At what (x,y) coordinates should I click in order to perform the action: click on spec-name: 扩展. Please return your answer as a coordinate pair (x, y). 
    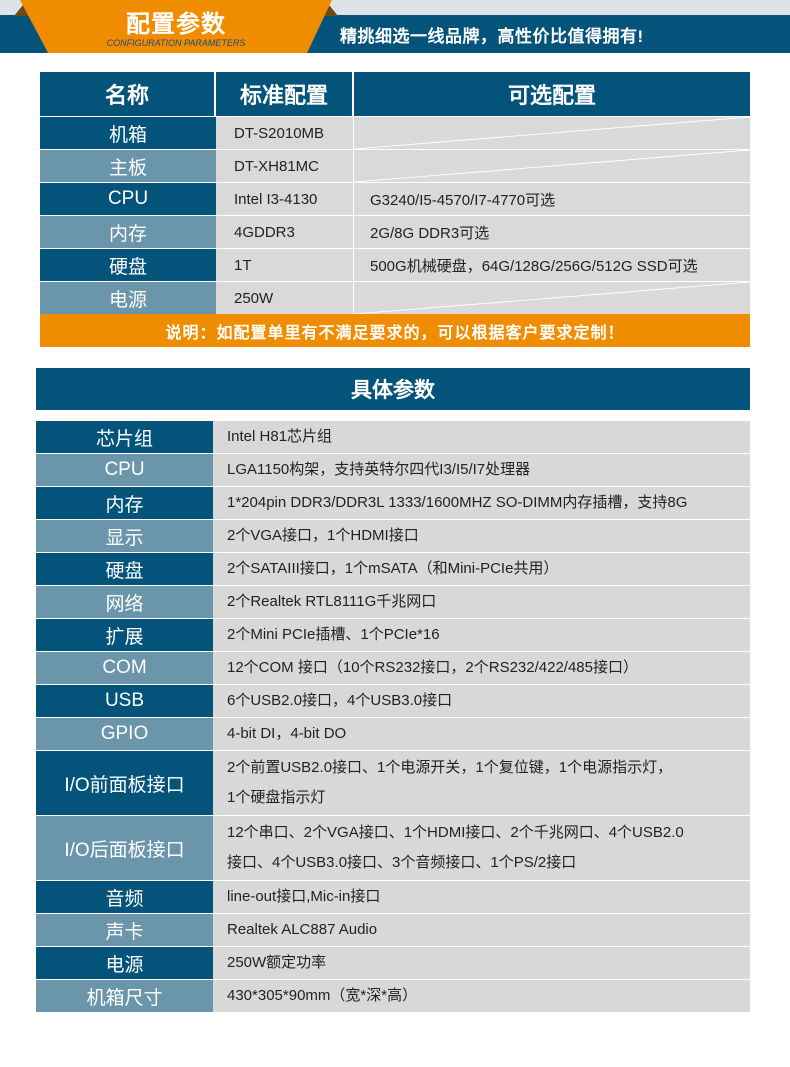
    Looking at the image, I should click on (124, 635).